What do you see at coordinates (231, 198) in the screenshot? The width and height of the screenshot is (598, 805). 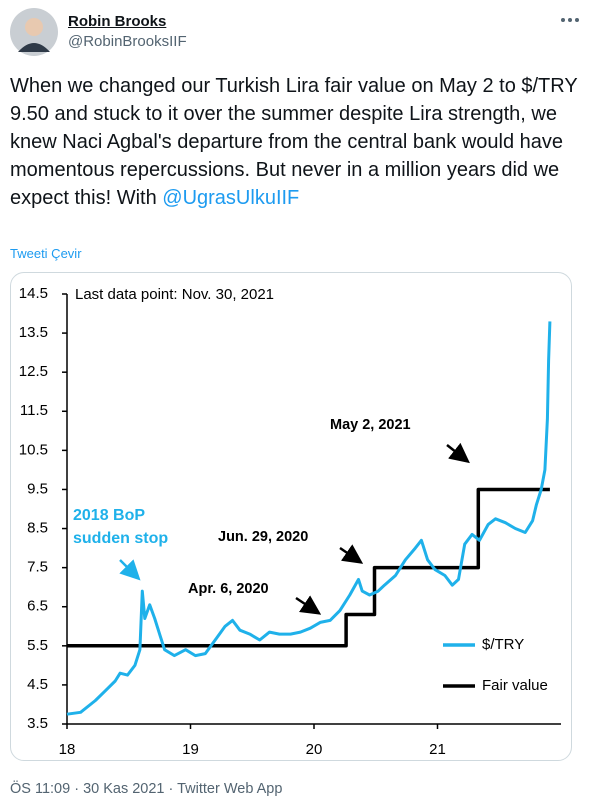 I see `mention: @UgrasUlkuIIF` at bounding box center [231, 198].